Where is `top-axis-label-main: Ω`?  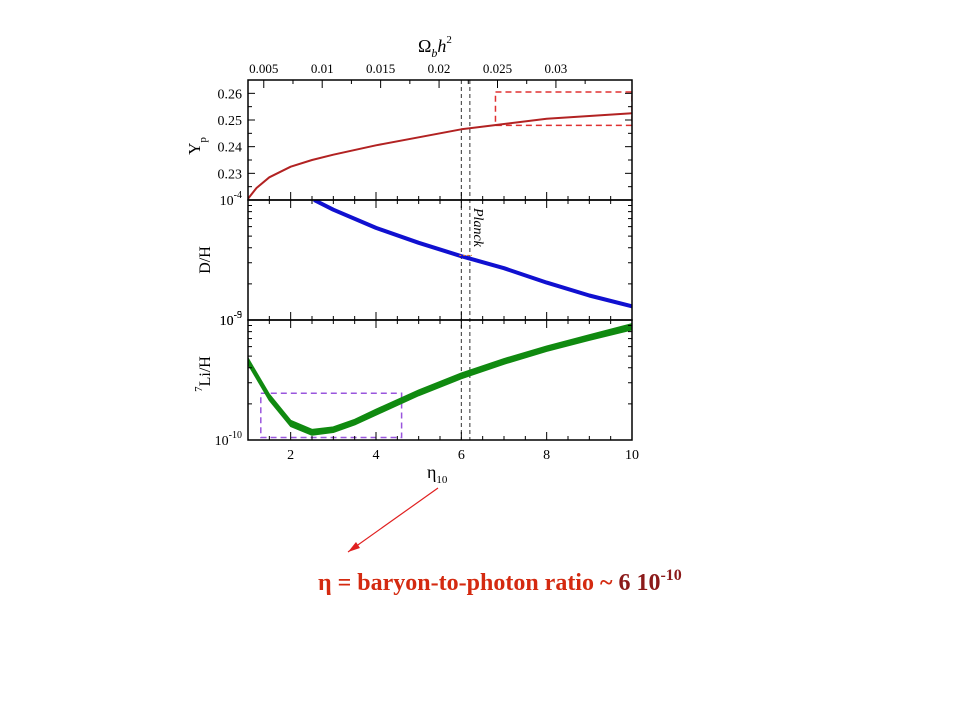 top-axis-label-main: Ω is located at coordinates (424, 46).